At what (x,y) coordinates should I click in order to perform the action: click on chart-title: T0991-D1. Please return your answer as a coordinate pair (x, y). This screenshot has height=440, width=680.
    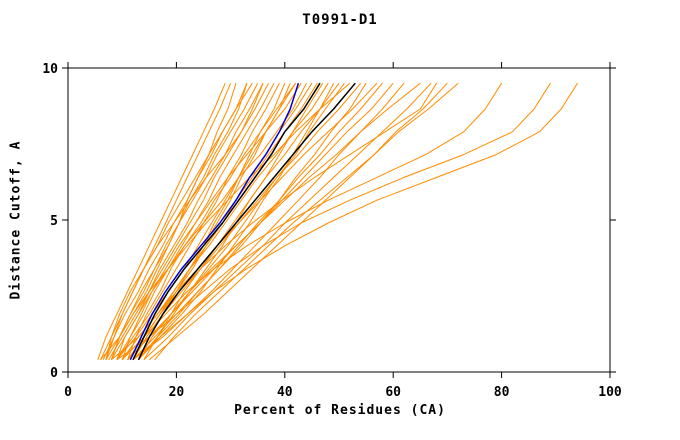
    Looking at the image, I should click on (340, 20).